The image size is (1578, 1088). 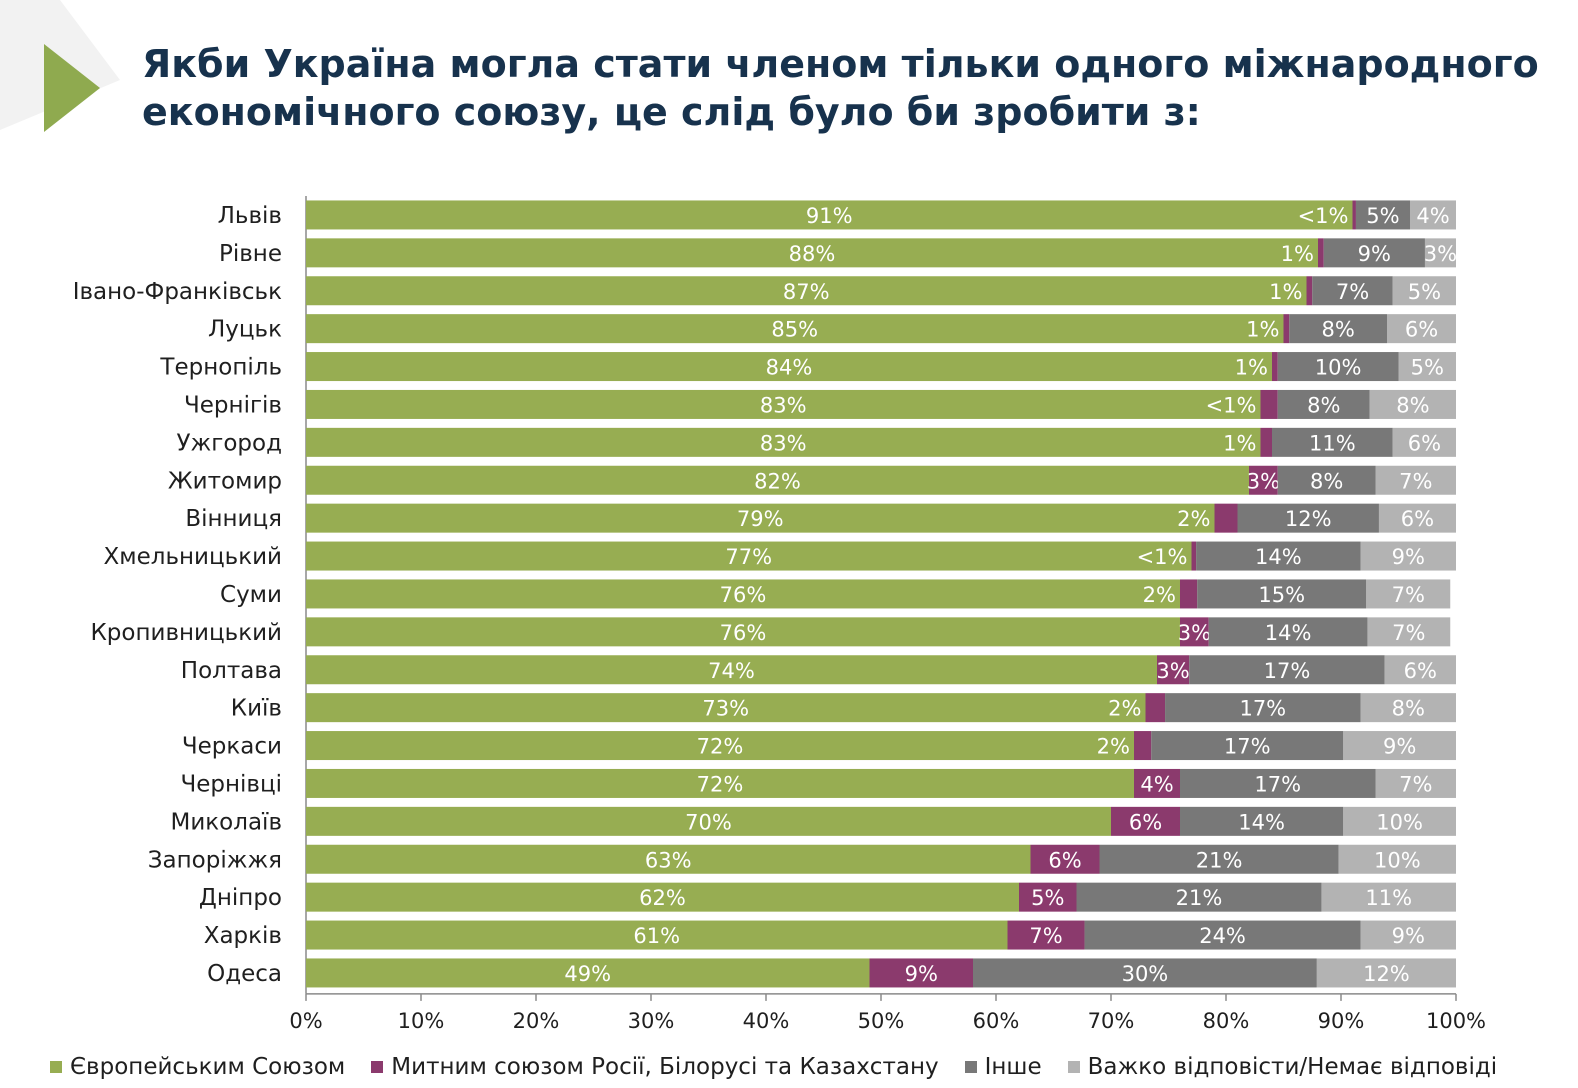 I want to click on legend-swatch-customs-union, so click(x=377, y=1067).